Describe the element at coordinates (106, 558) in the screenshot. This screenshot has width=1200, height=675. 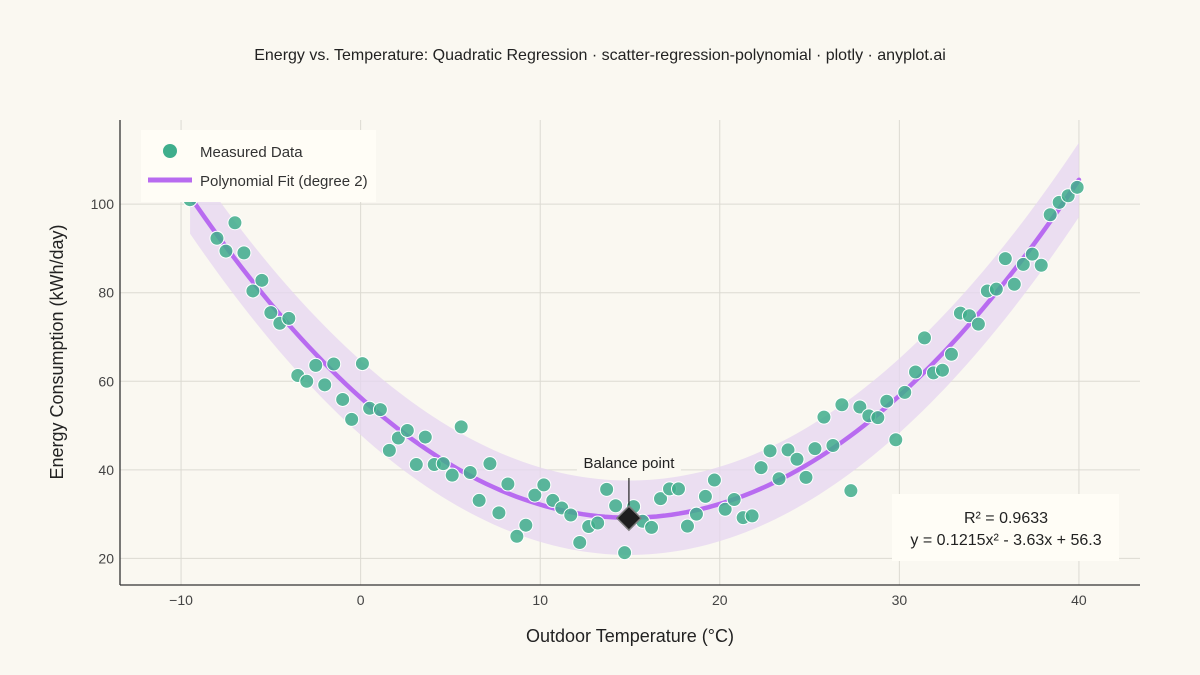
I see `y-tick-label: 20` at that location.